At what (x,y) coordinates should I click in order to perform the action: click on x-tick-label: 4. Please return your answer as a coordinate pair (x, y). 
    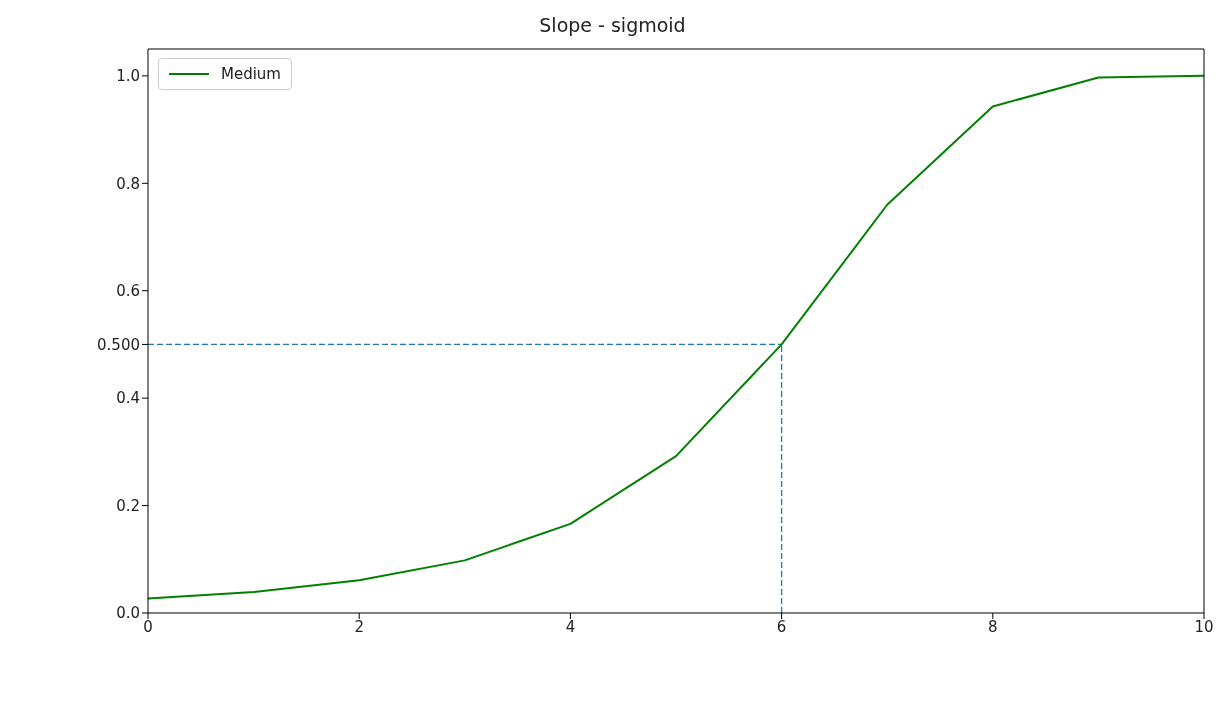
    Looking at the image, I should click on (570, 626).